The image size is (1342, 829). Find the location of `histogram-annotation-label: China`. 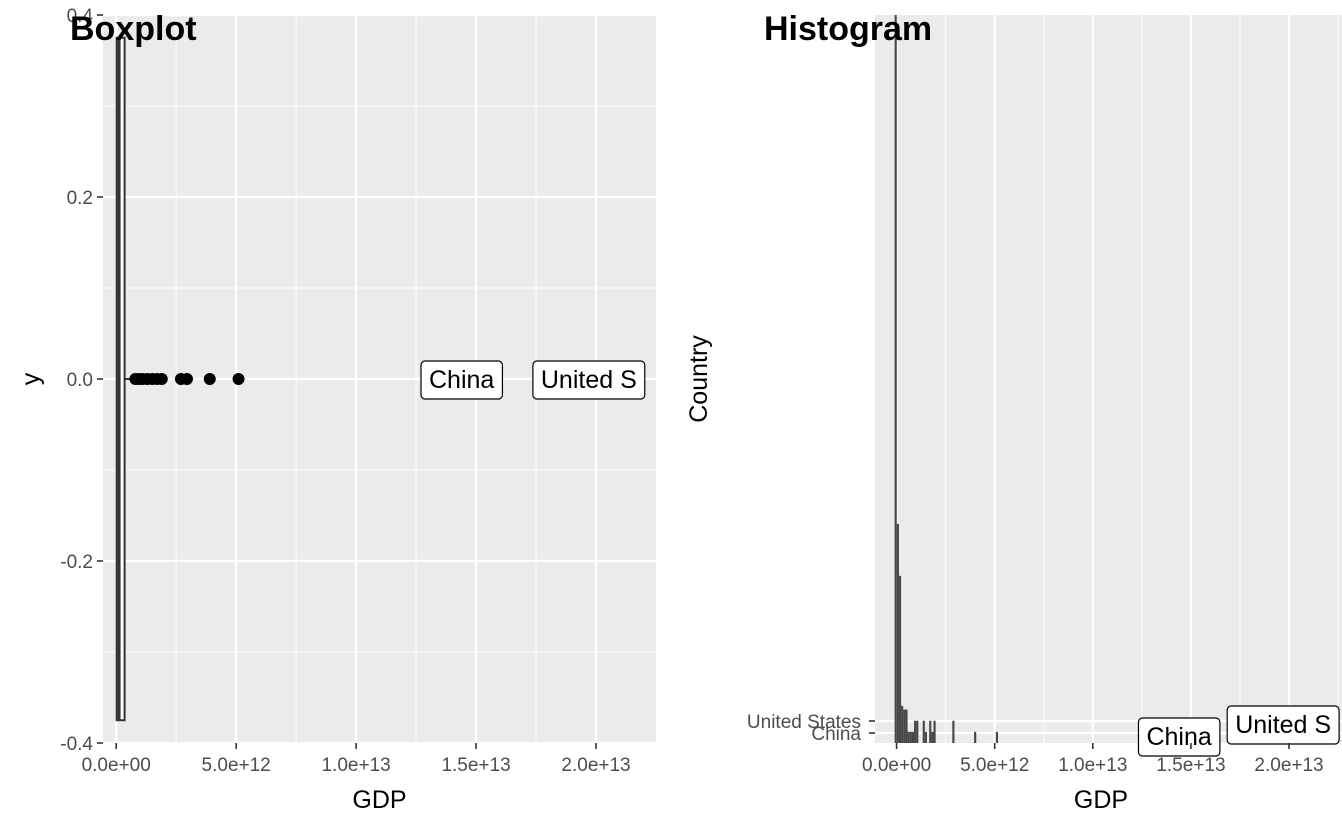

histogram-annotation-label: China is located at coordinates (1178, 737).